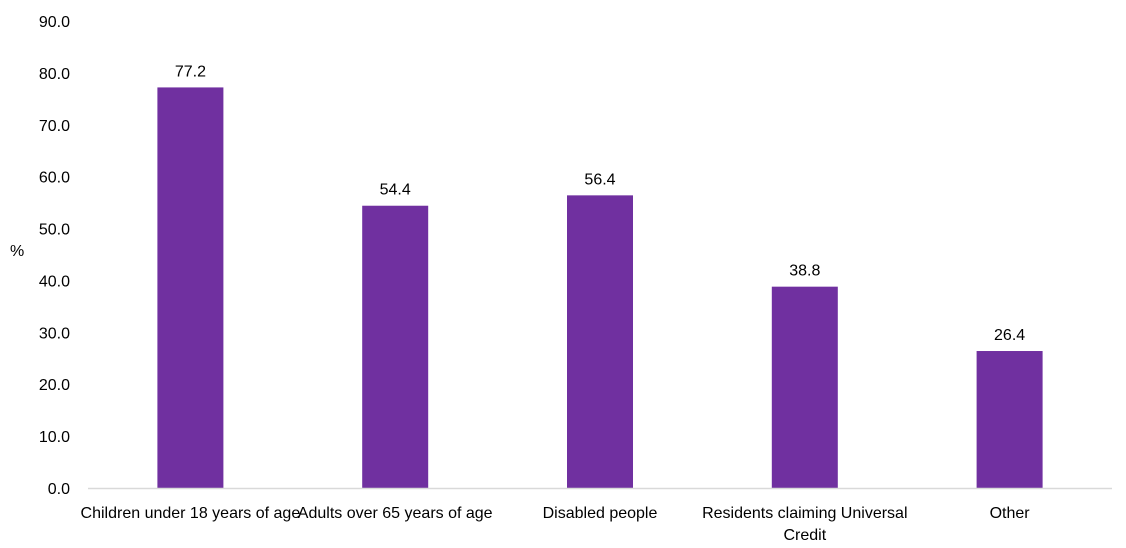 The width and height of the screenshot is (1126, 548). I want to click on data-label: 56.4, so click(599, 179).